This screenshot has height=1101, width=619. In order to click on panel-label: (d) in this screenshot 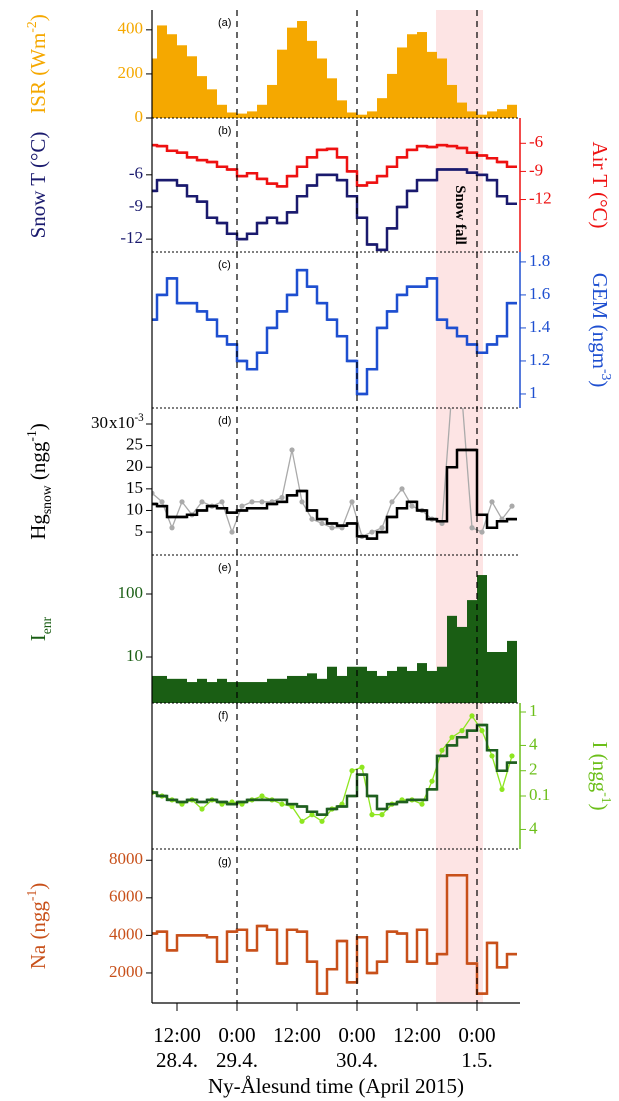, I will do `click(224, 421)`.